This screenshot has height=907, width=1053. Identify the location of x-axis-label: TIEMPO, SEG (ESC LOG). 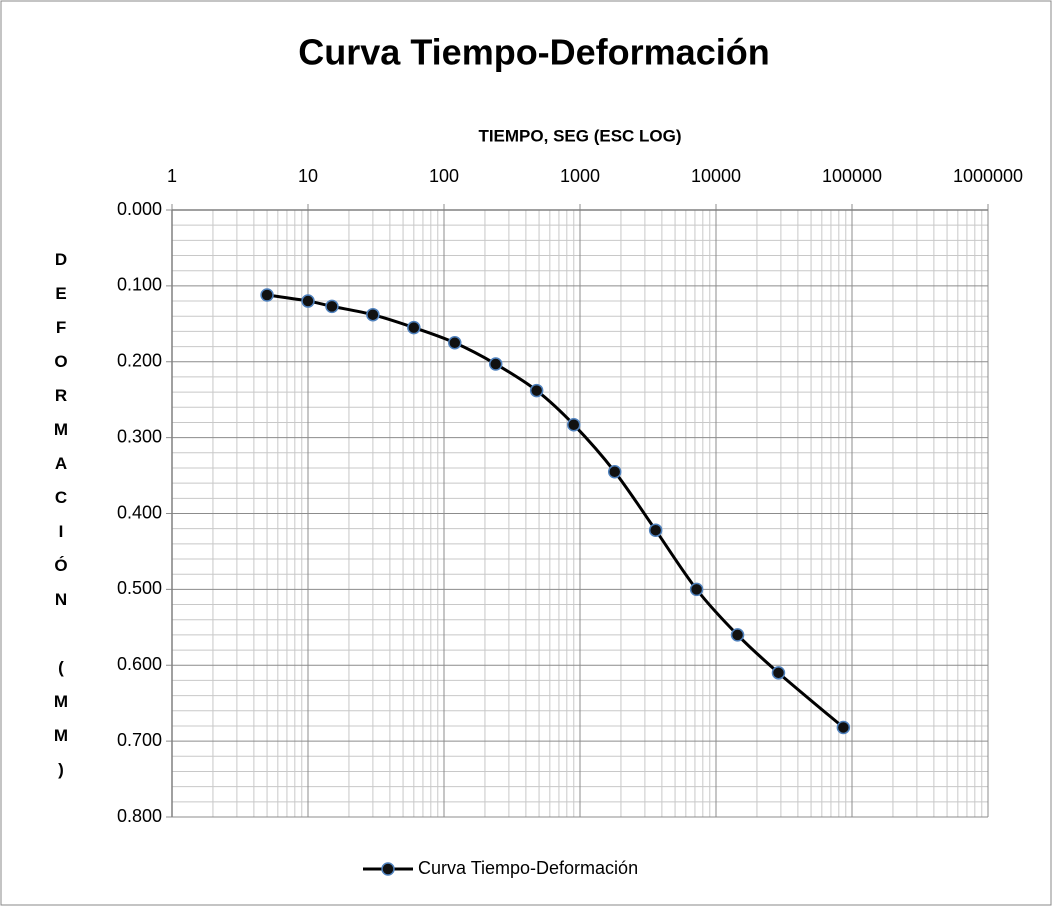
(579, 135).